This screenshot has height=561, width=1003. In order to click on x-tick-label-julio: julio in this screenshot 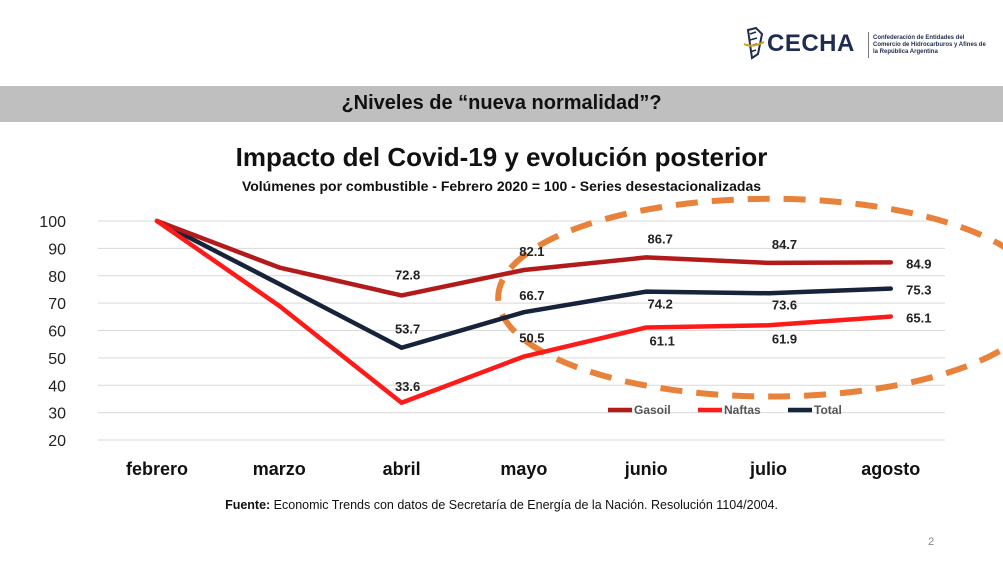, I will do `click(768, 469)`.